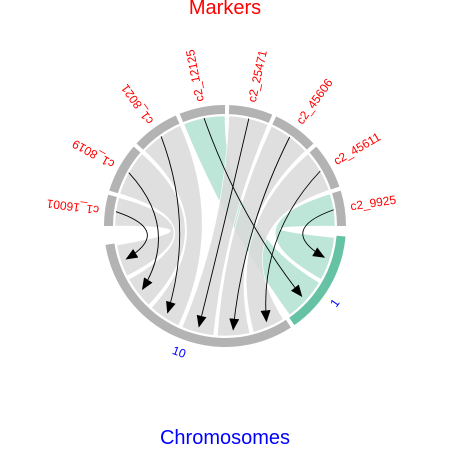  Describe the element at coordinates (314, 101) in the screenshot. I see `marker-label-c2_45606: c2_45606` at that location.